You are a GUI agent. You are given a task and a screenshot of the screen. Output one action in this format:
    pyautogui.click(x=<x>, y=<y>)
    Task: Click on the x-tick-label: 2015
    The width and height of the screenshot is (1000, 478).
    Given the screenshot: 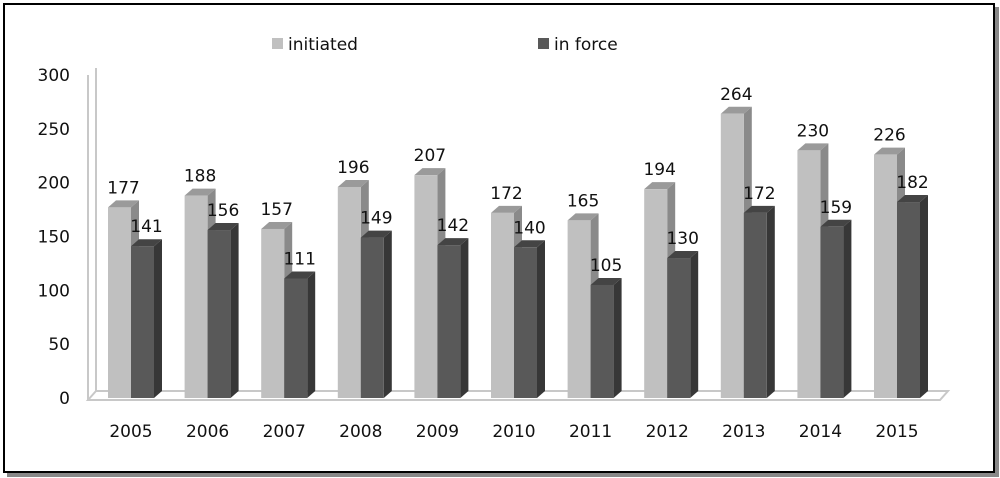 What is the action you would take?
    pyautogui.click(x=896, y=432)
    